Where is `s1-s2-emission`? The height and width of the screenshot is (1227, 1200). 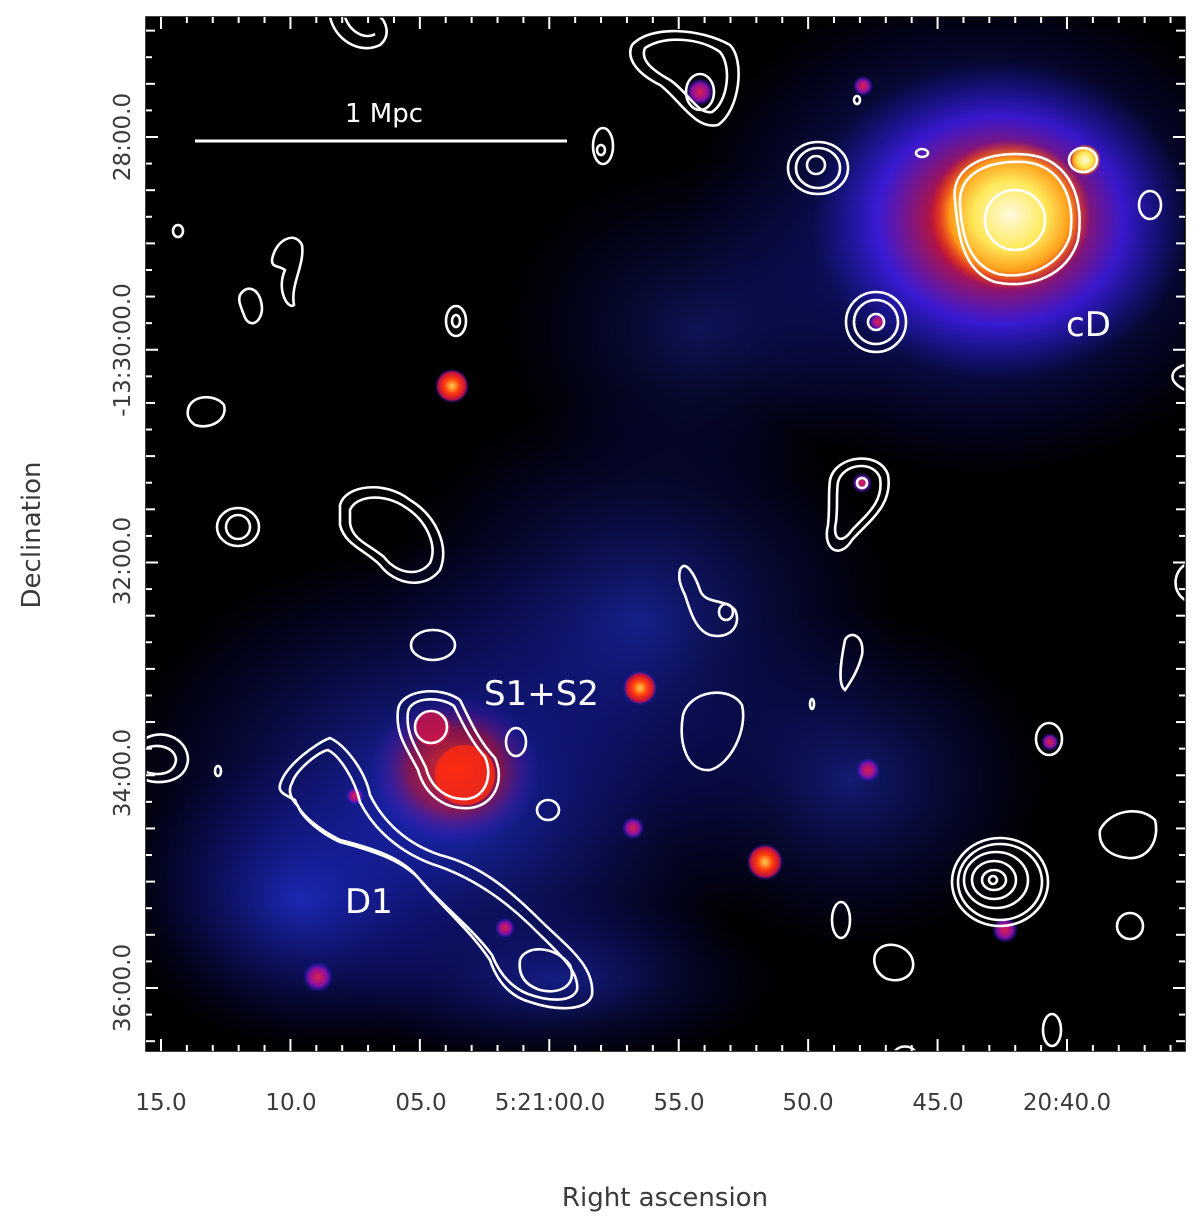 s1-s2-emission is located at coordinates (455, 770).